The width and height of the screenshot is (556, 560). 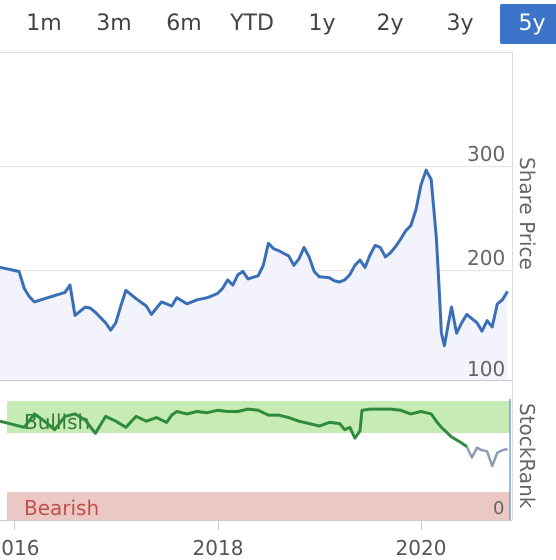 I want to click on x-axis: 2016 2018 2020, so click(x=256, y=540).